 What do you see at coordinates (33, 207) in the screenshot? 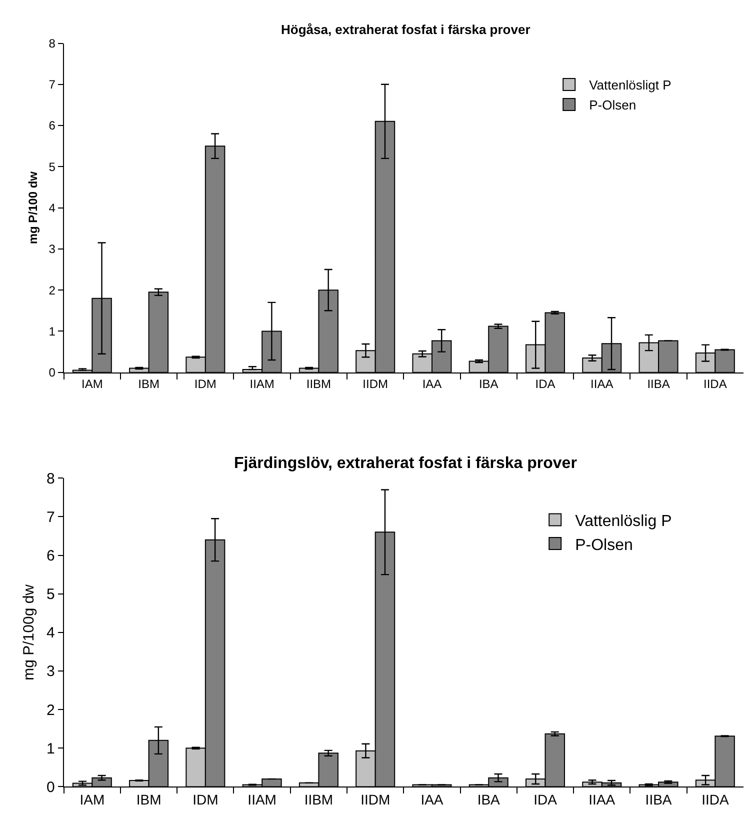
I see `y-axis-title: mg P/100 dw` at bounding box center [33, 207].